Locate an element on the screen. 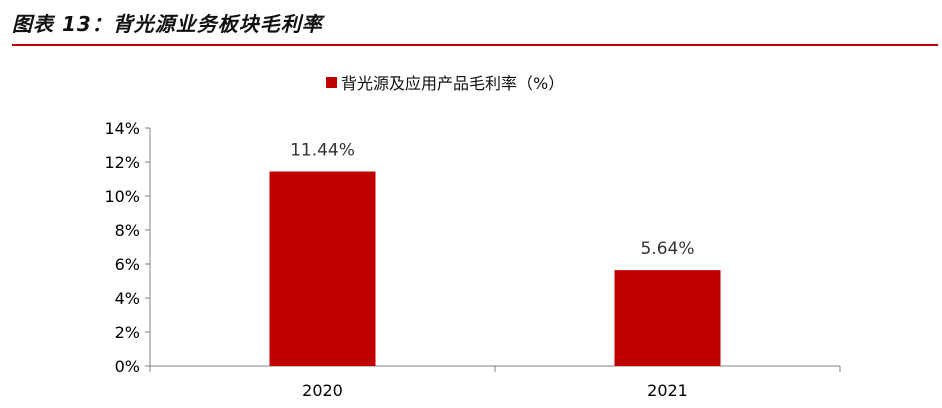  y-tick-label: 4% is located at coordinates (127, 298).